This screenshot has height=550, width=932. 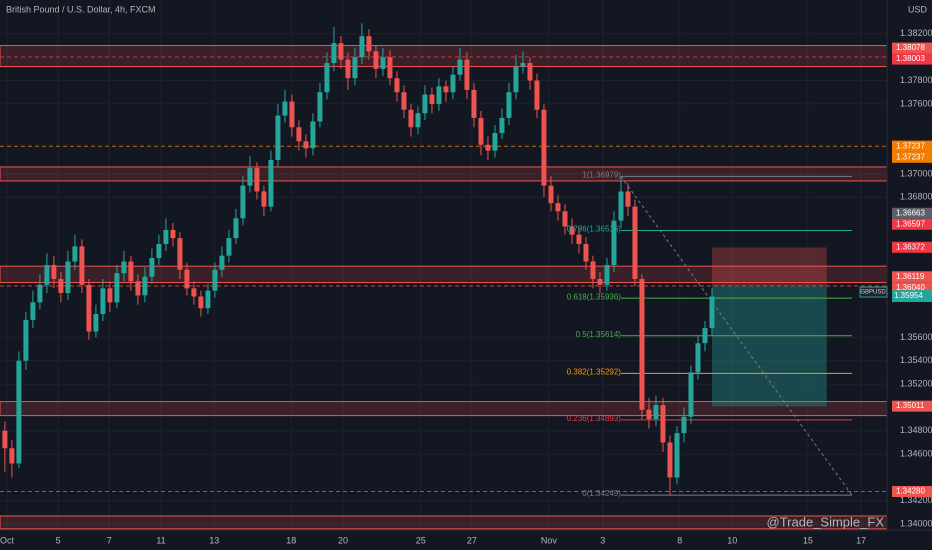 I want to click on fib-label: 0.5(1.35614), so click(x=599, y=334).